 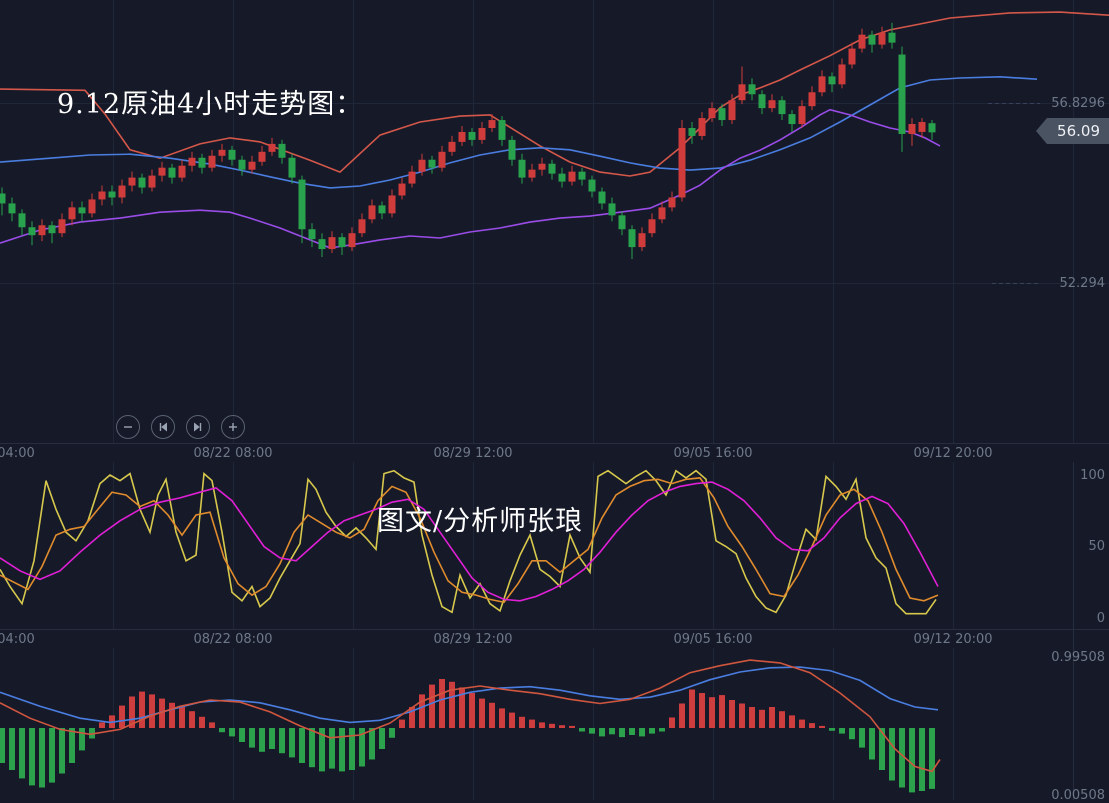 What do you see at coordinates (180, 427) in the screenshot?
I see `chart-toolbar` at bounding box center [180, 427].